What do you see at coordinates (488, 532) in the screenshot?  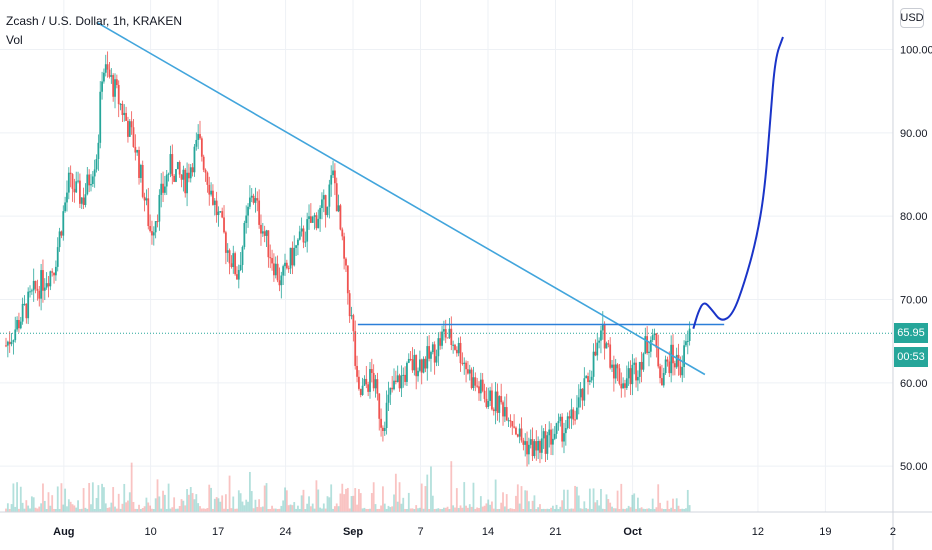 I see `time-axis-label: 14` at bounding box center [488, 532].